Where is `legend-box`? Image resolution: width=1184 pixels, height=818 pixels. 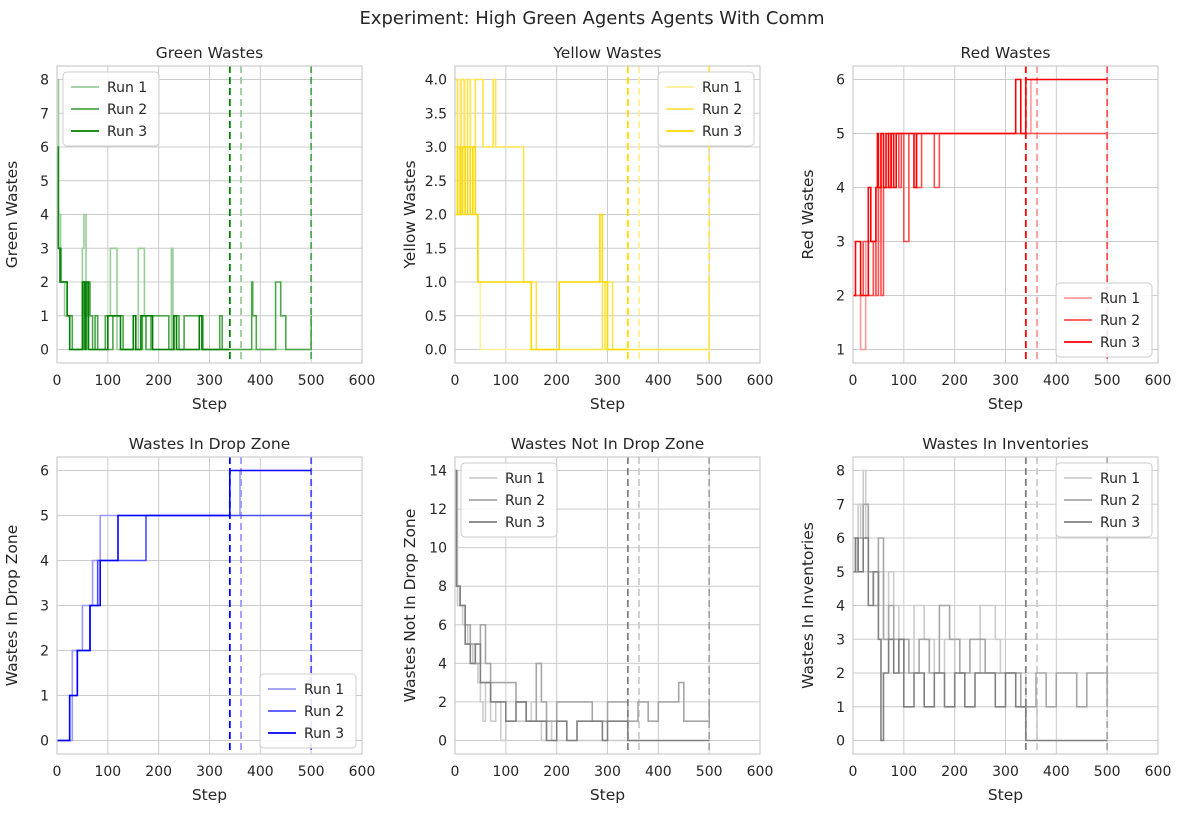
legend-box is located at coordinates (509, 500).